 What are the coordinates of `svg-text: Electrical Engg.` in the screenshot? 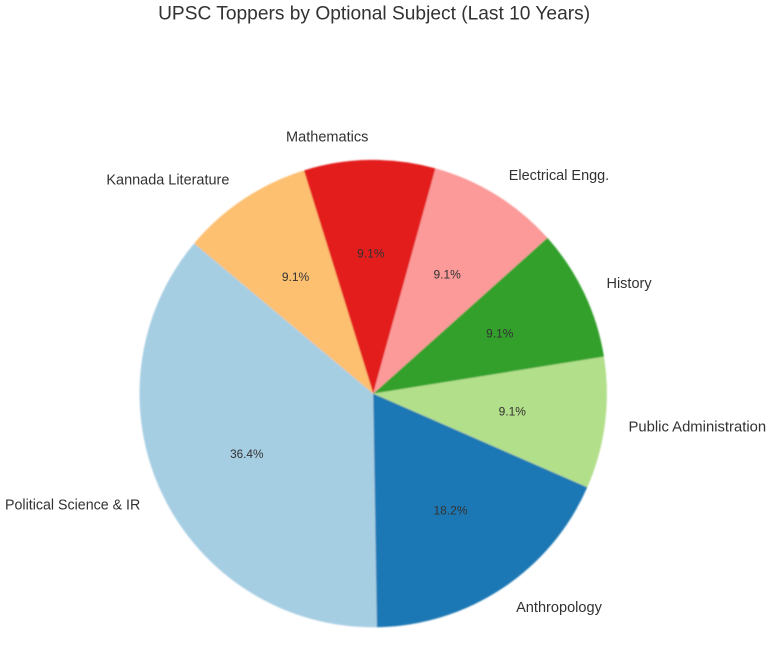 It's located at (559, 176).